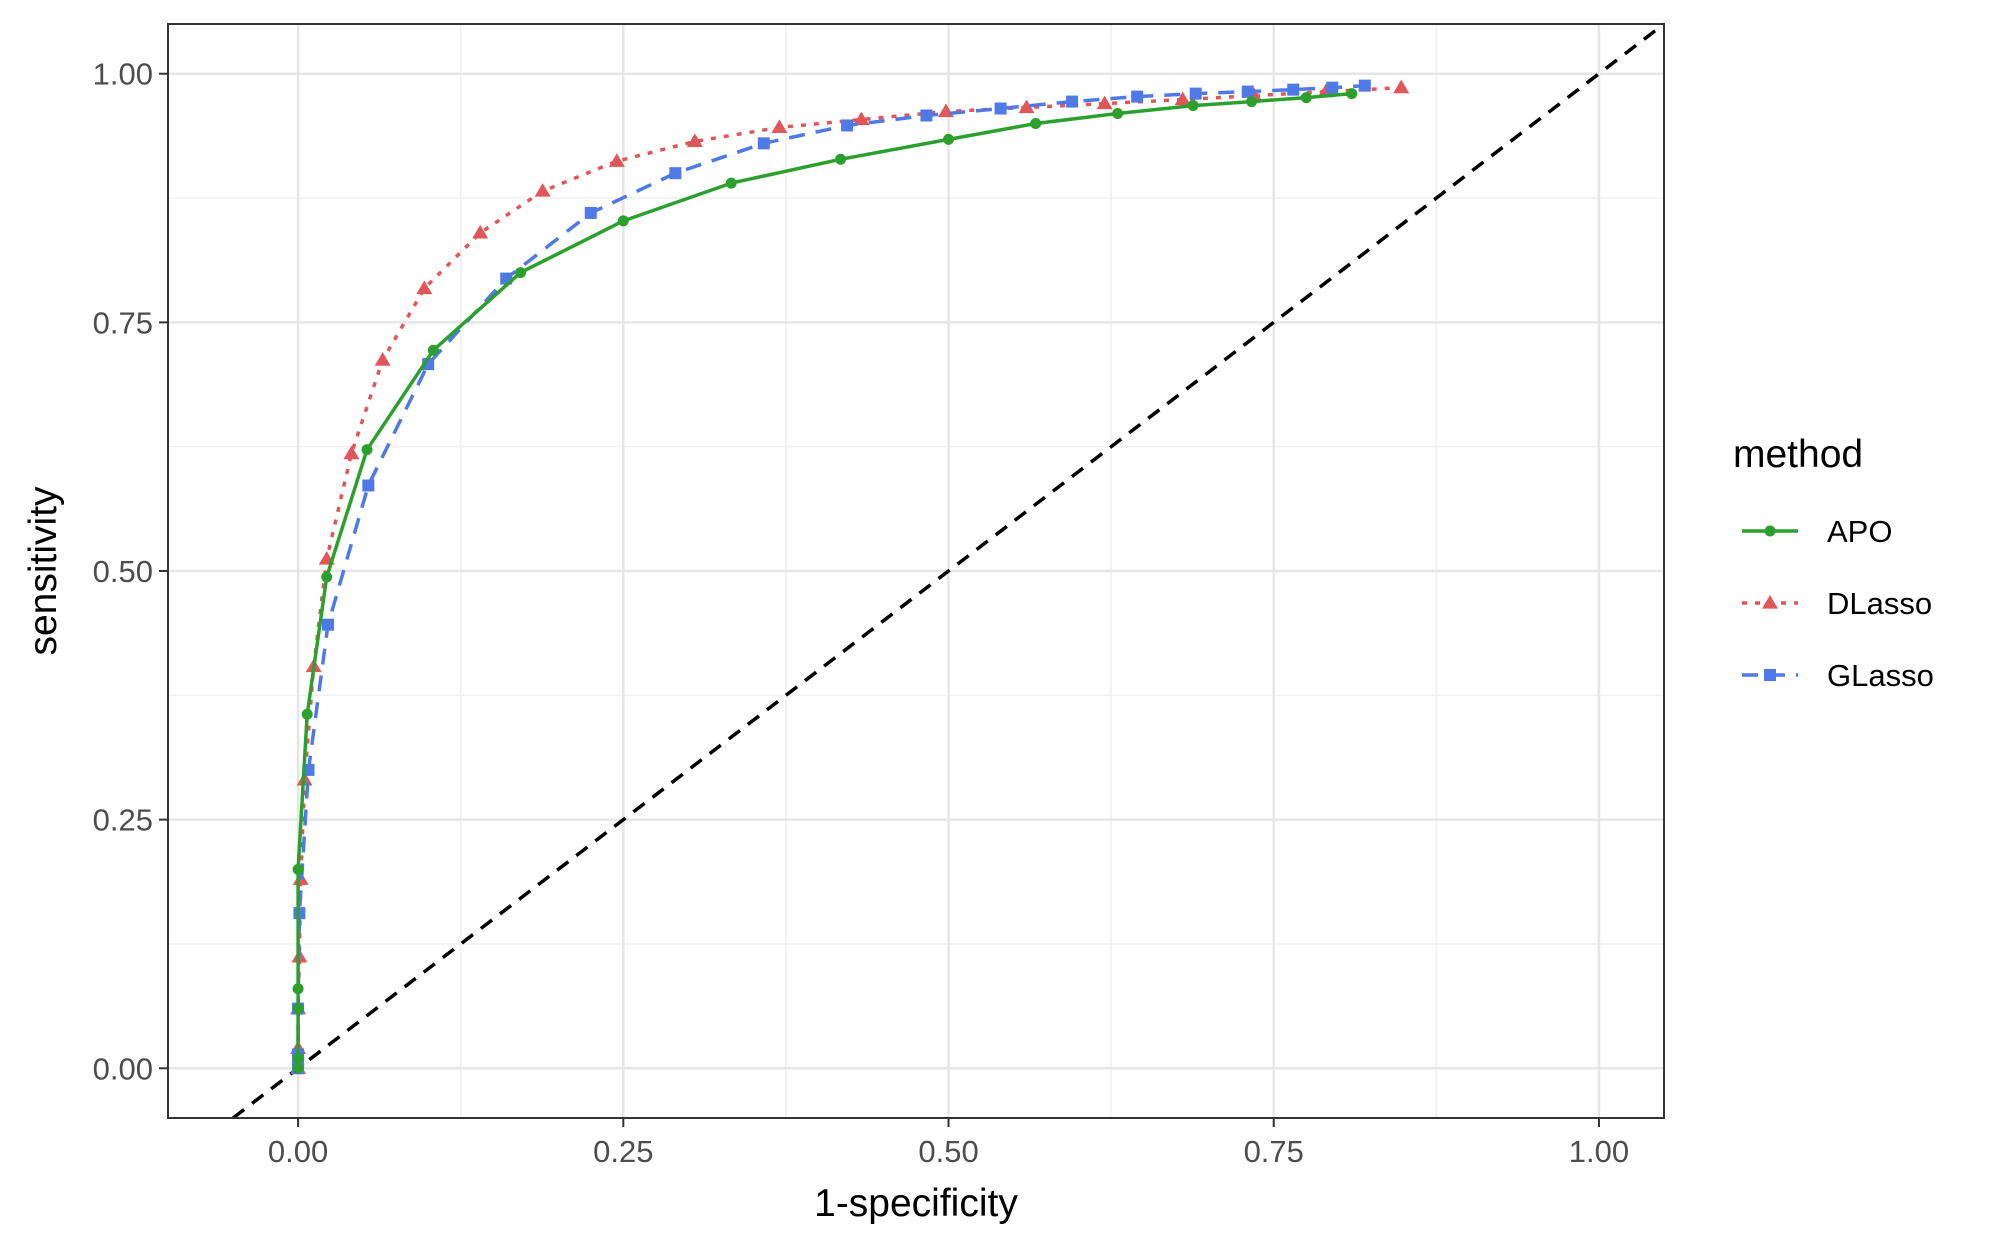  Describe the element at coordinates (123, 571) in the screenshot. I see `y-tick-label: 0.50` at that location.